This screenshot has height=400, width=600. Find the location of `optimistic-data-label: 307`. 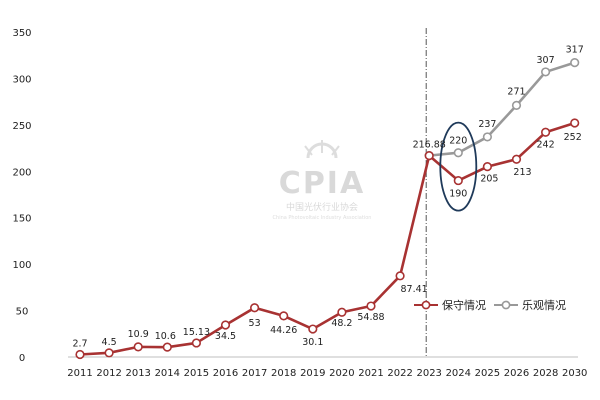

optimistic-data-label: 307 is located at coordinates (546, 60).